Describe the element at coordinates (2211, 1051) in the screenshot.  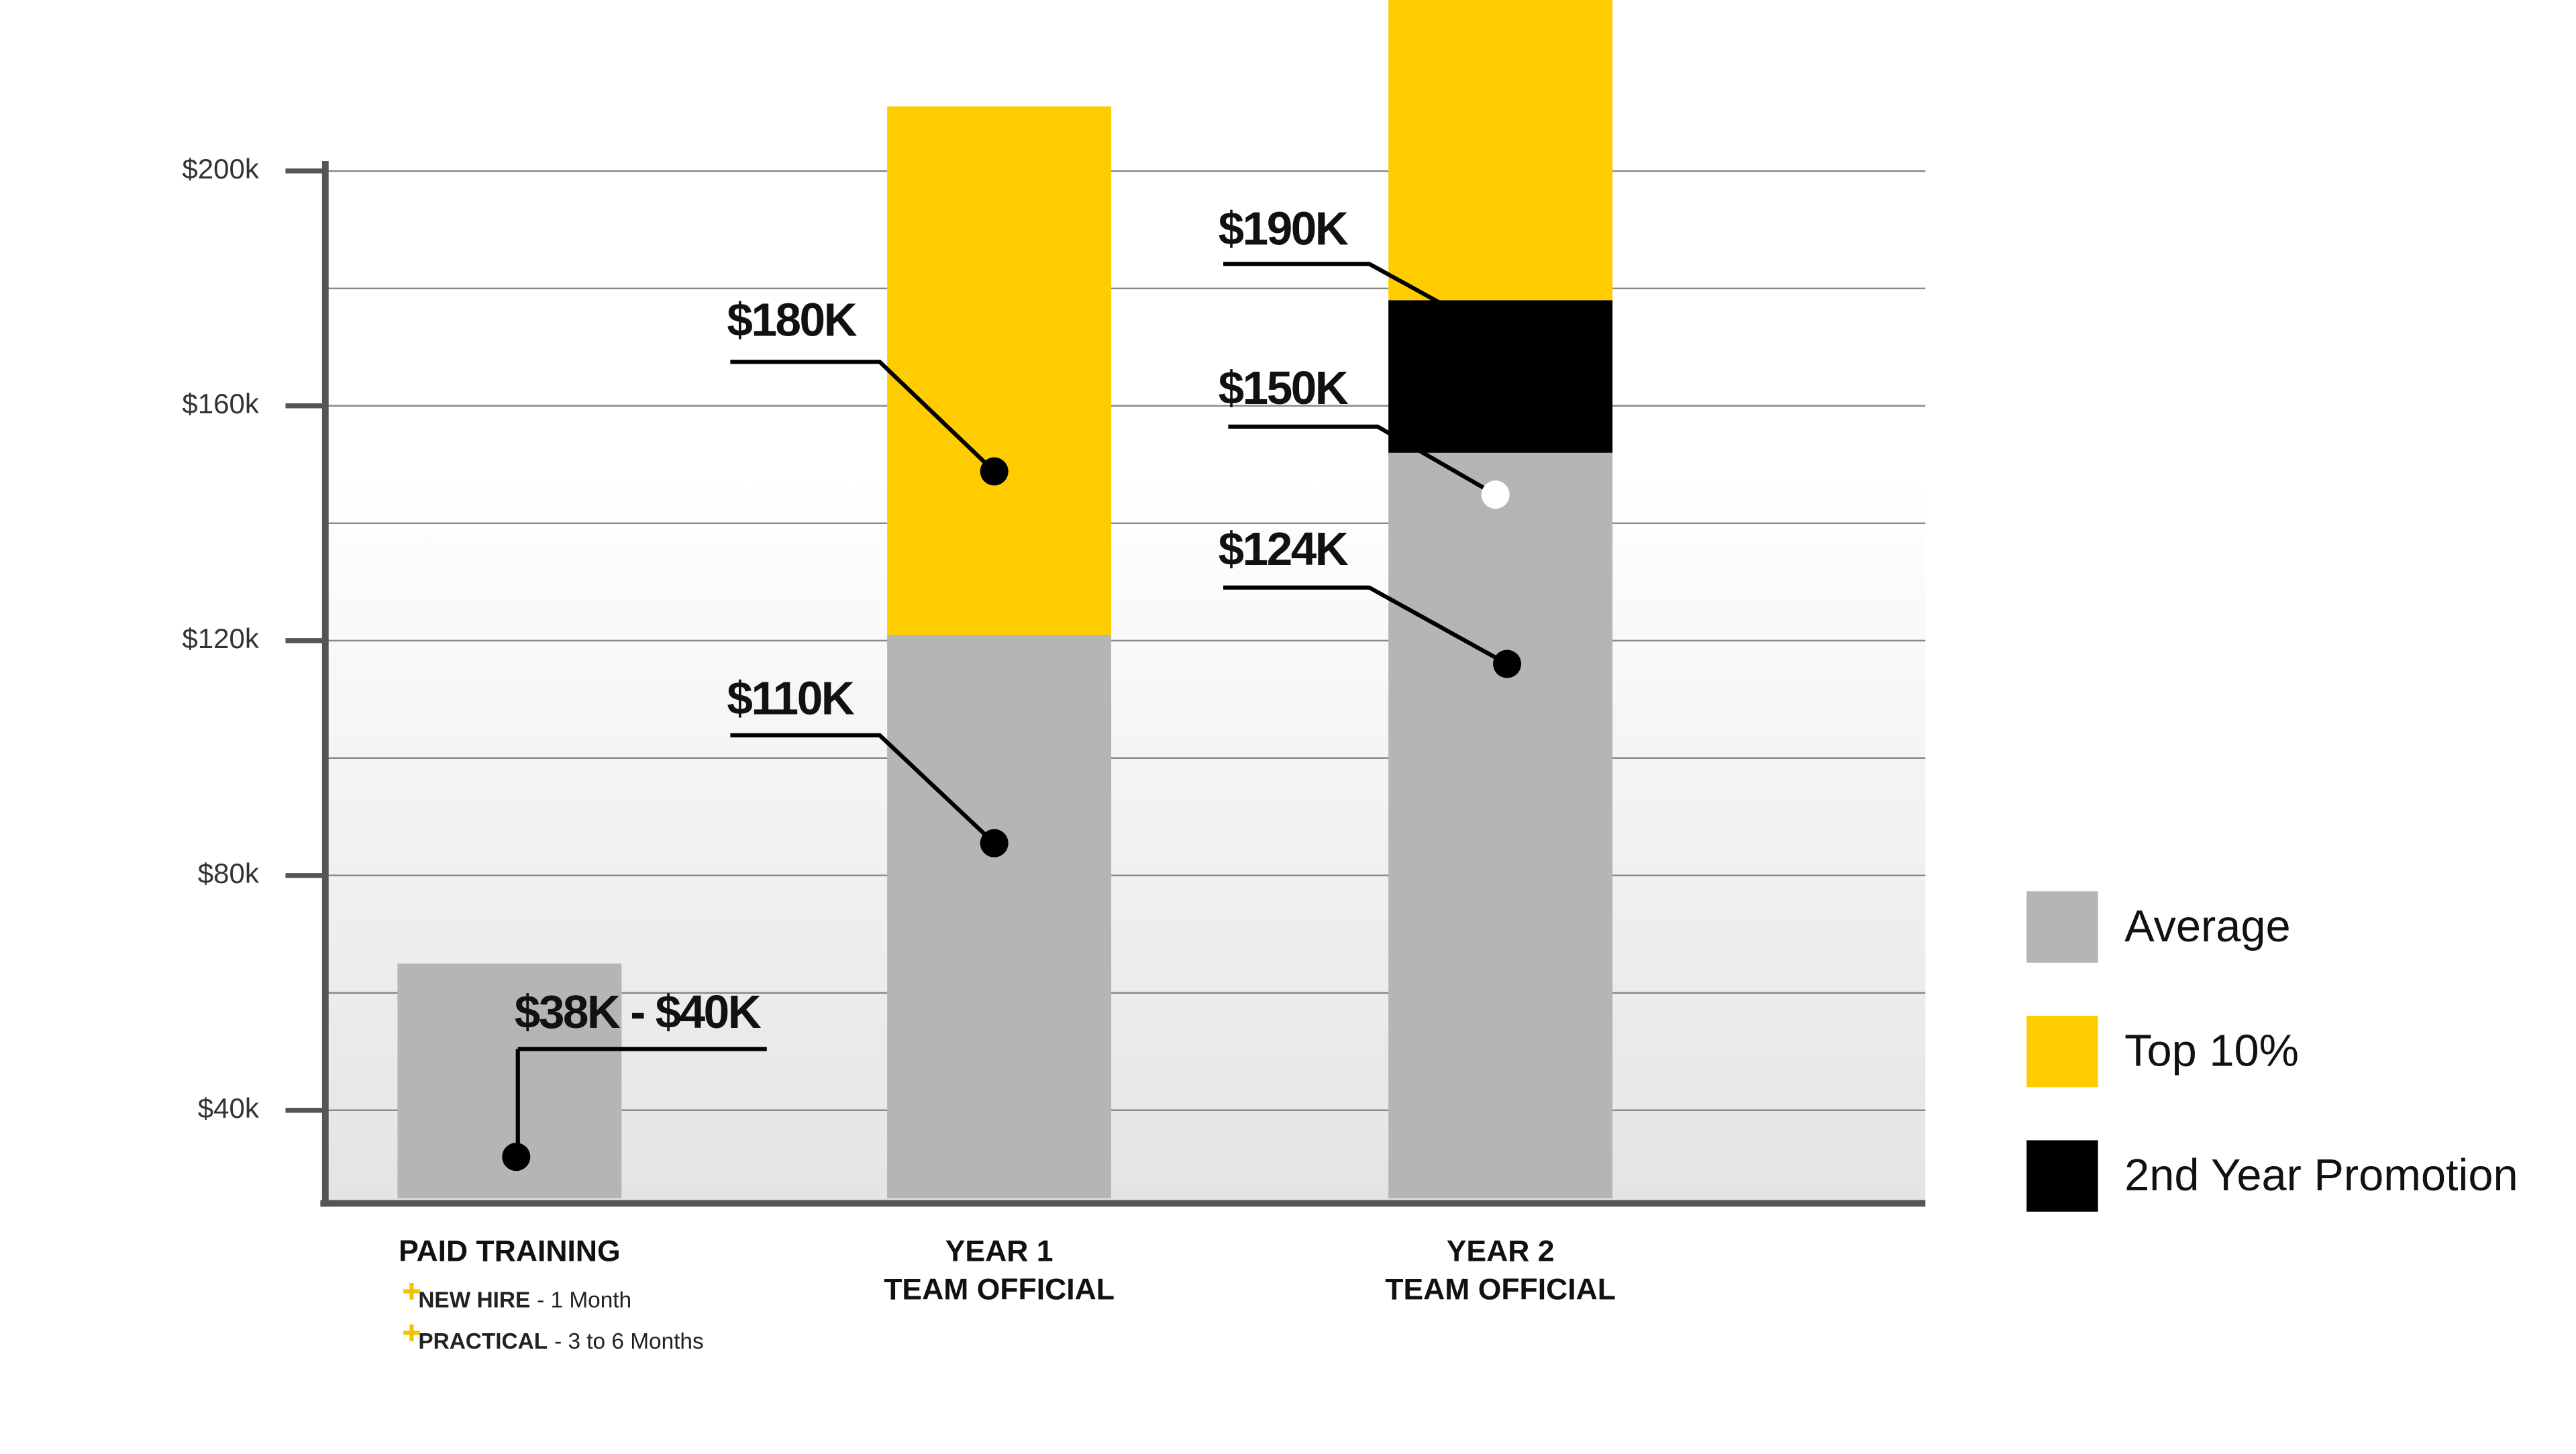
I see `legend-label: Top 10%` at that location.